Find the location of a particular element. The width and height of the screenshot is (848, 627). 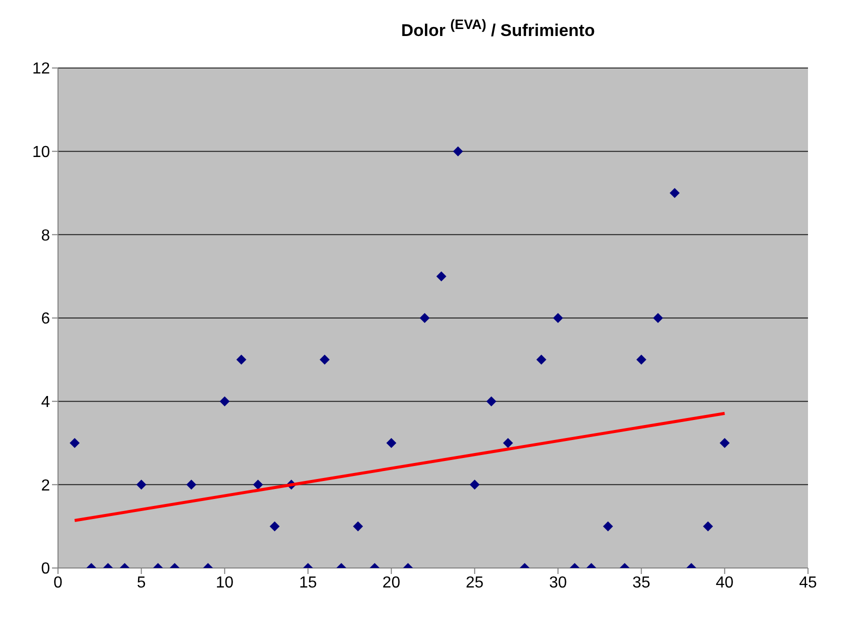

y-tick-label: 6 is located at coordinates (45, 319).